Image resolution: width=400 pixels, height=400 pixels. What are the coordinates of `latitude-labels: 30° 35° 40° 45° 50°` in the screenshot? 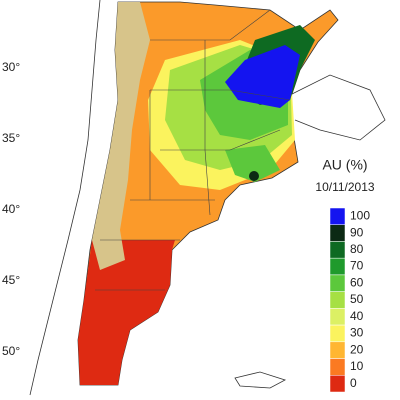 It's located at (11, 209).